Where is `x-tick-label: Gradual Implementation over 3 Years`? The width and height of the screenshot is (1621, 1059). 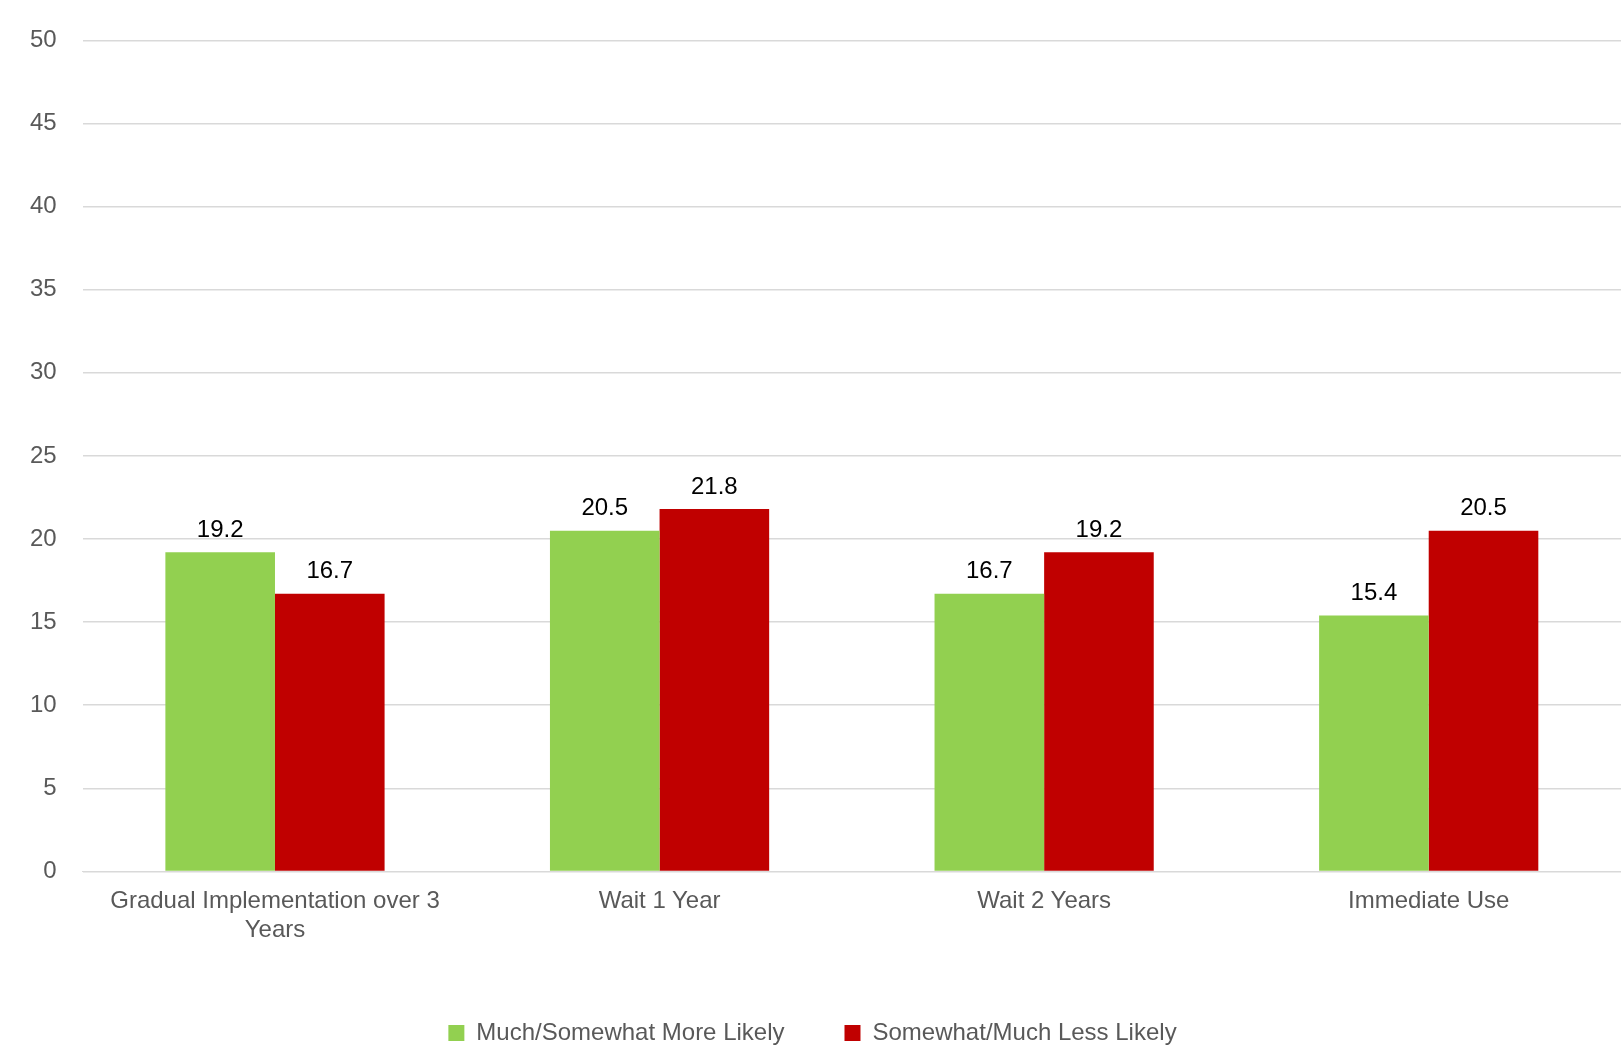 x-tick-label: Gradual Implementation over 3 Years is located at coordinates (275, 914).